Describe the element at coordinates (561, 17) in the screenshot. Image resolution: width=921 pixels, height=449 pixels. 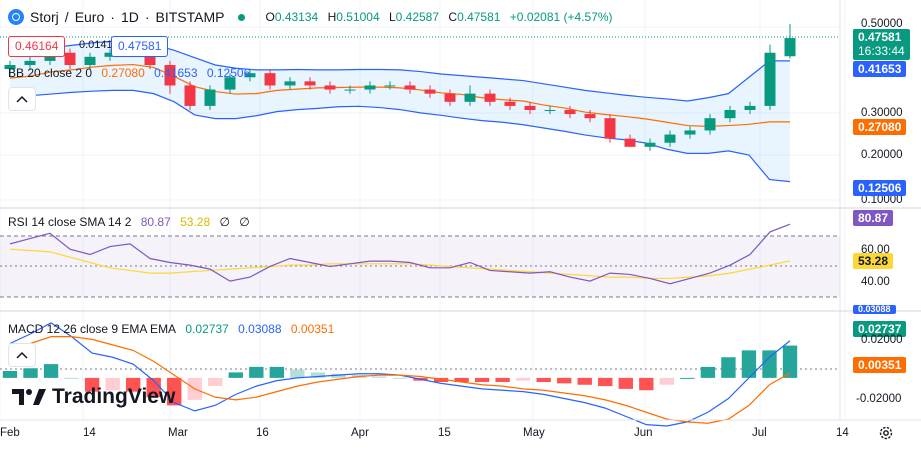
I see `change-value: +0.02081 (+4.57%)` at that location.